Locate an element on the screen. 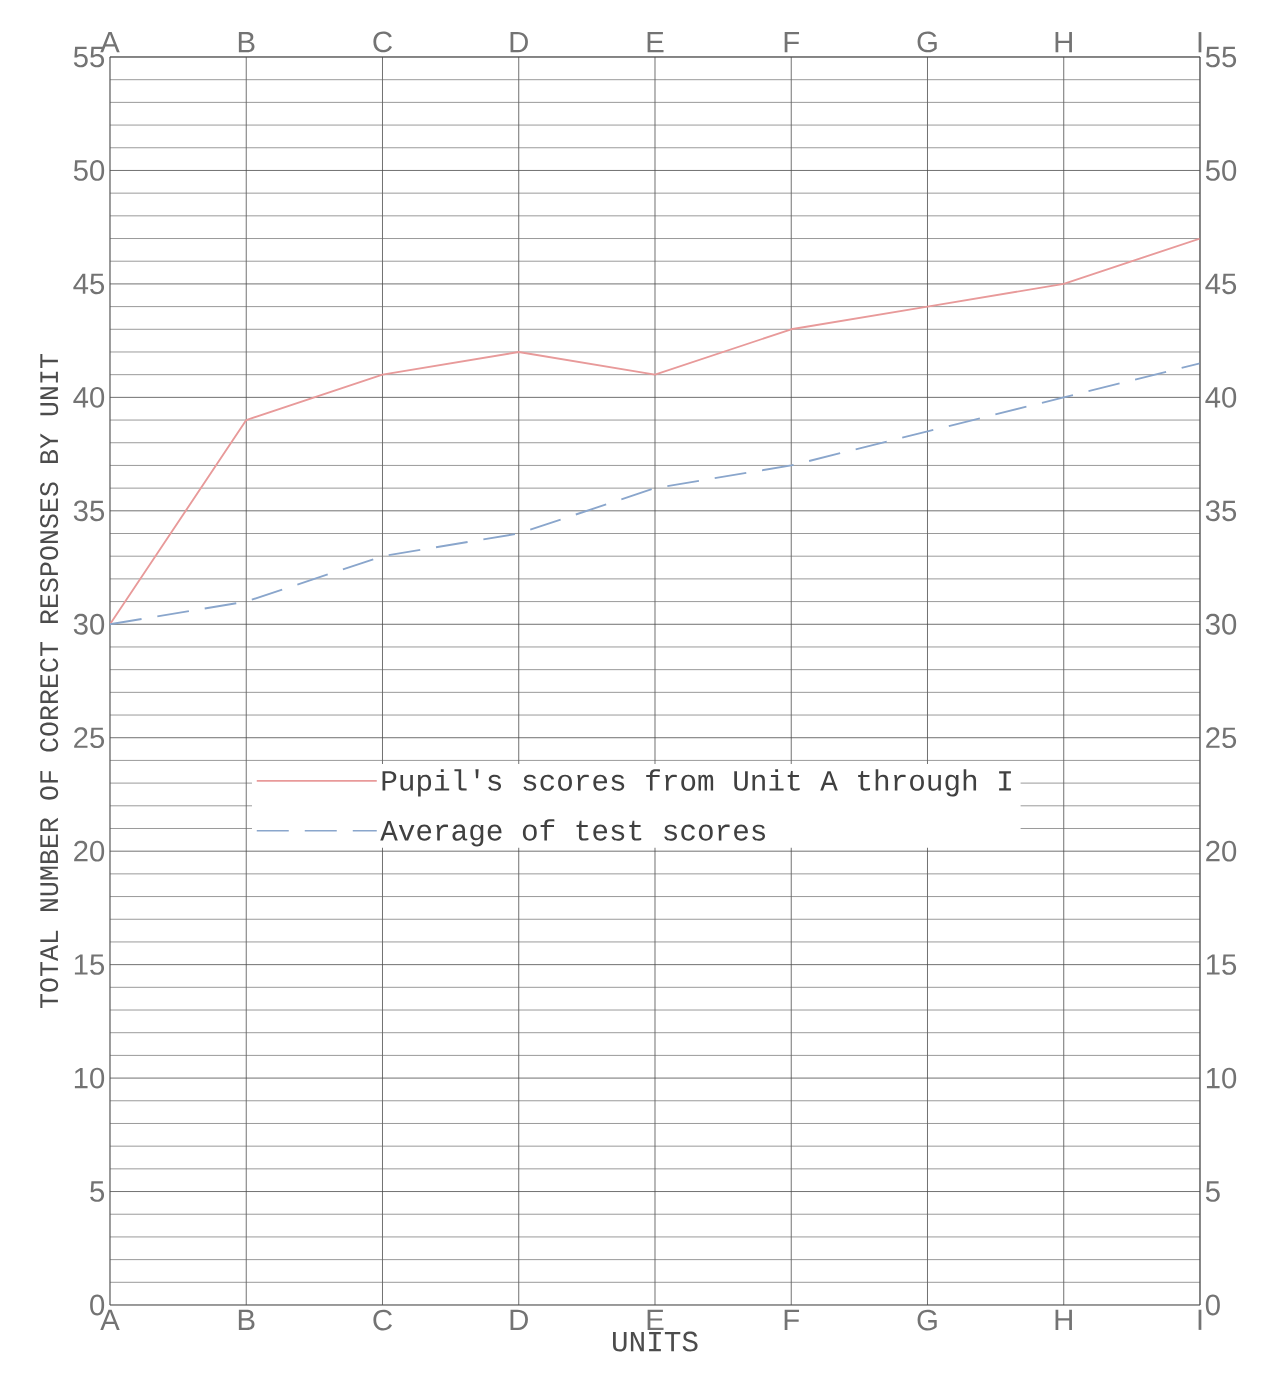  category-label: B is located at coordinates (246, 42).